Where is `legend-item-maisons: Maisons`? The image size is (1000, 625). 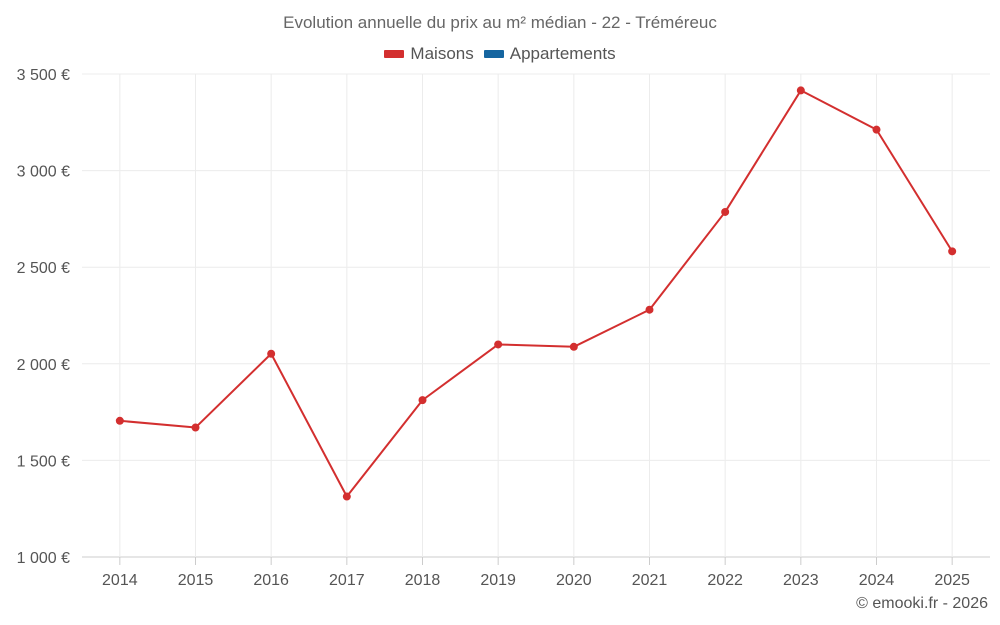
legend-item-maisons: Maisons is located at coordinates (429, 54).